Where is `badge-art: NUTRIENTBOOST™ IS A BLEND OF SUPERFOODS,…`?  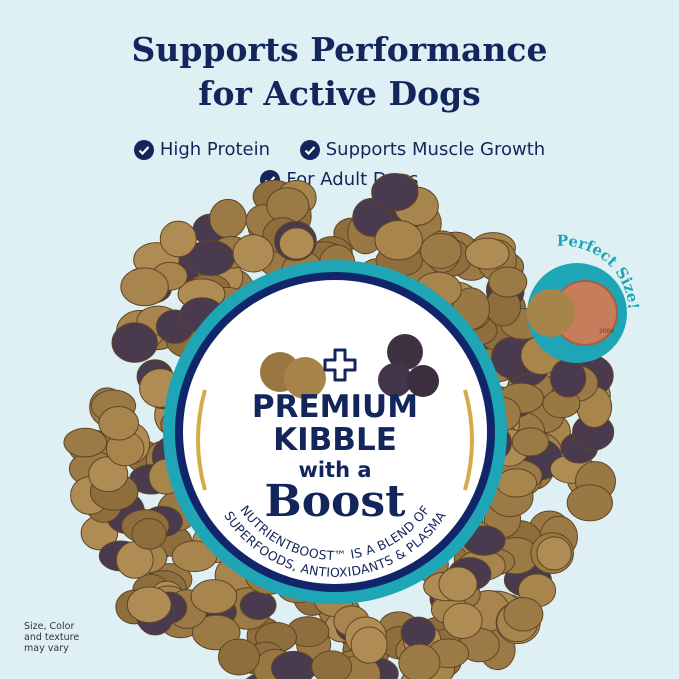 badge-art: NUTRIENTBOOST™ IS A BLEND OF SUPERFOODS,… is located at coordinates (335, 457).